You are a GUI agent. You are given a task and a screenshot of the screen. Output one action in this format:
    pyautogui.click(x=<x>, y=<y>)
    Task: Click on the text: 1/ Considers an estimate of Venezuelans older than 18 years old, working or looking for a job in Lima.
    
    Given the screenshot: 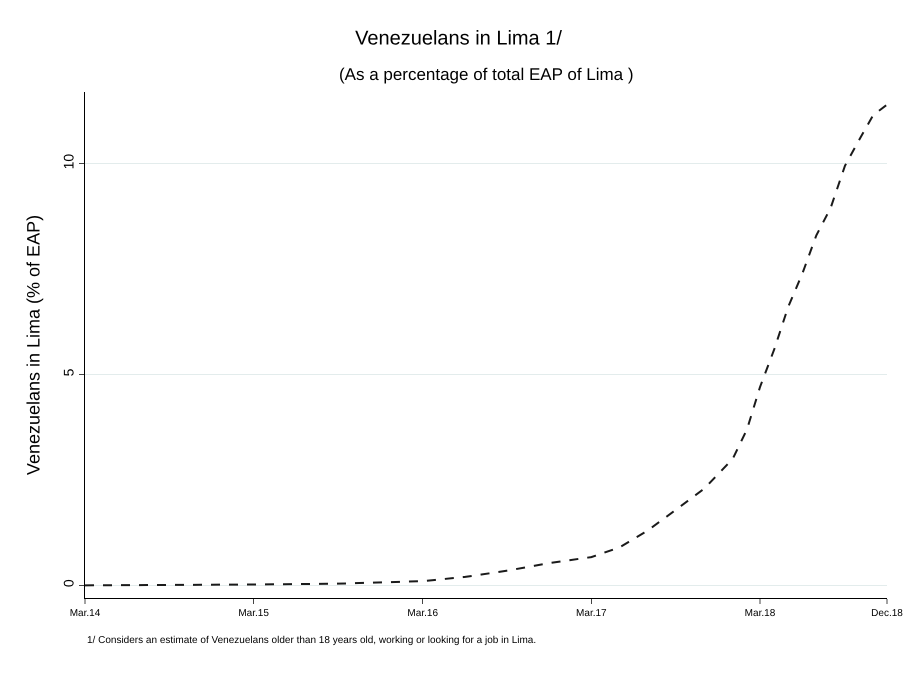 What is the action you would take?
    pyautogui.click(x=311, y=640)
    